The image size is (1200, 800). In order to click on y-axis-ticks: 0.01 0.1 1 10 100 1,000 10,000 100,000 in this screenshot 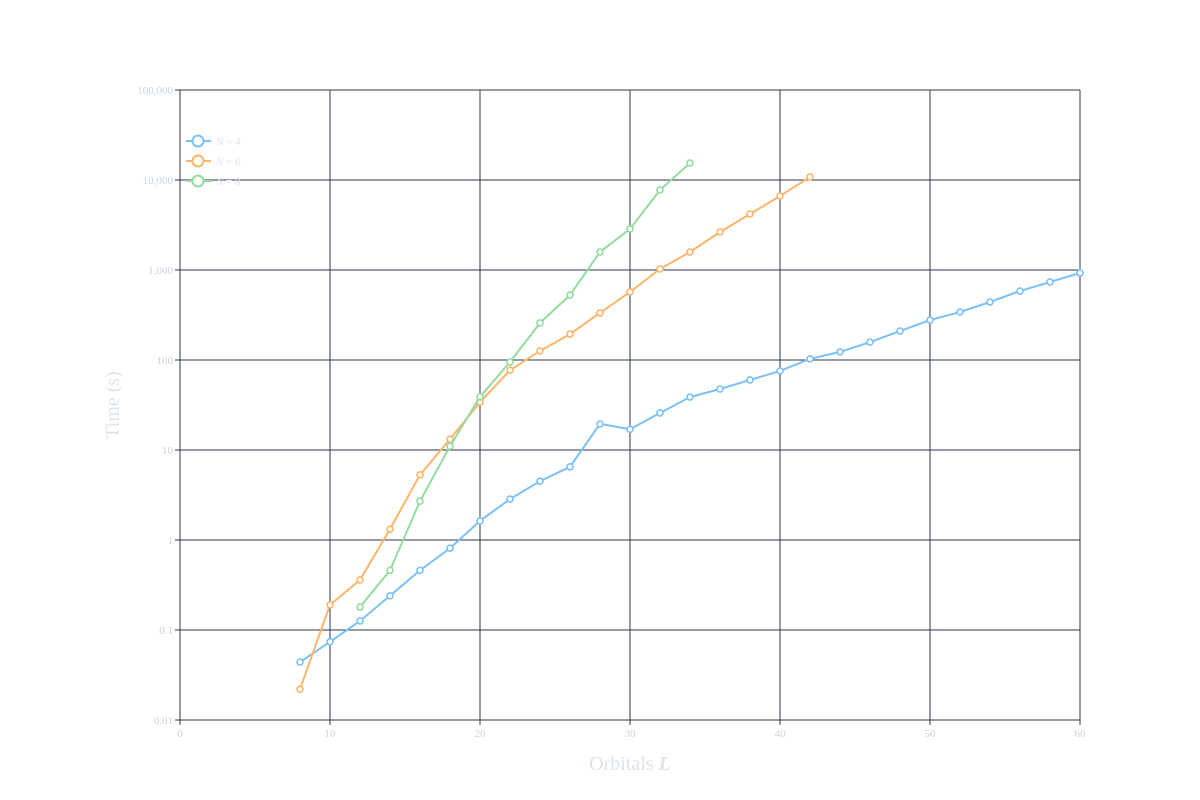, I will do `click(155, 406)`.